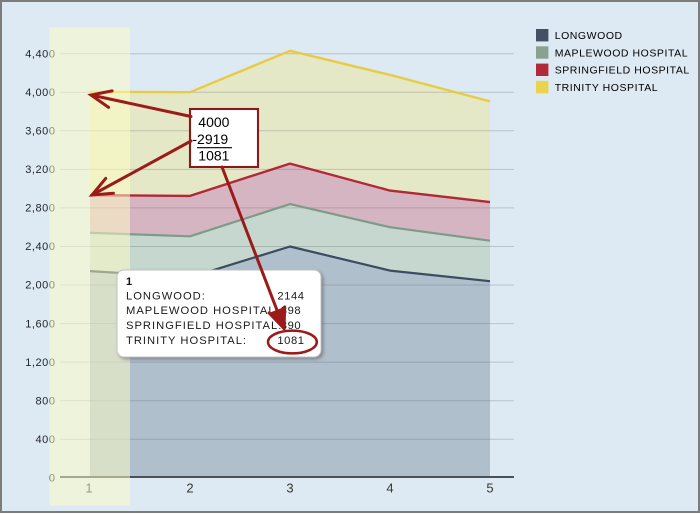 The width and height of the screenshot is (700, 516). I want to click on svg-text: 4000, so click(213, 122).